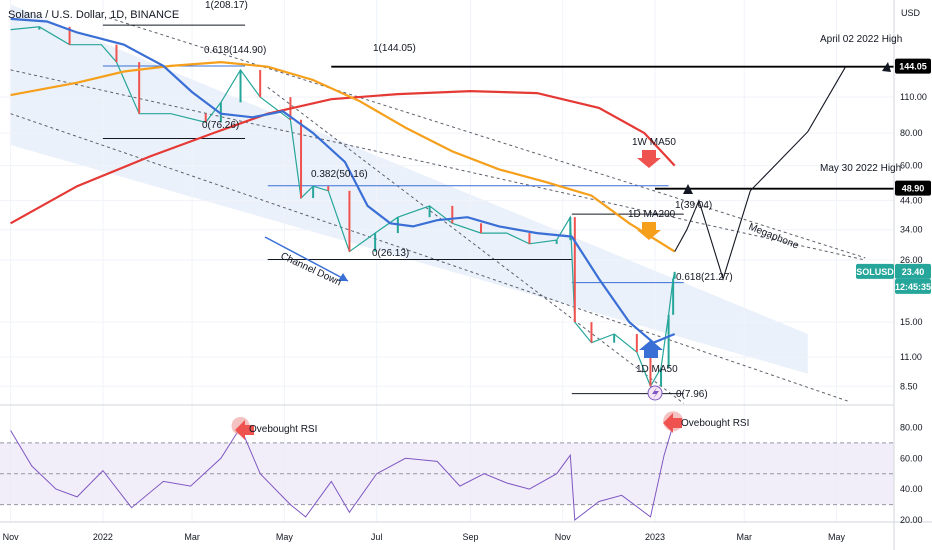  I want to click on ma-1d50-label: 1D MA50, so click(657, 369).